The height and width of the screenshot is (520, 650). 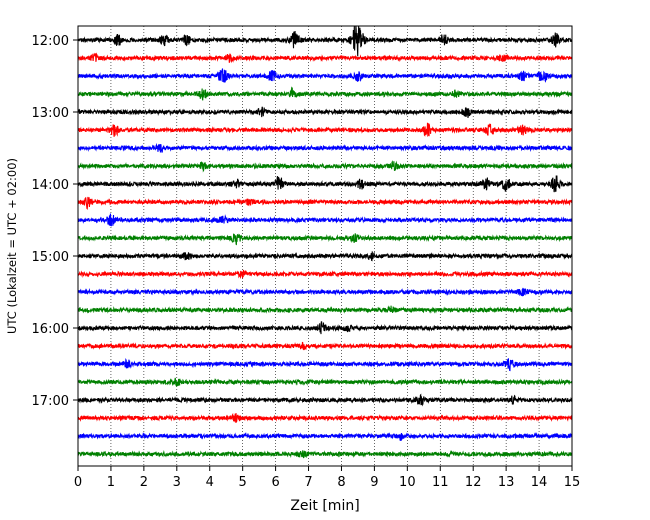 I want to click on x-tick-label: 12, so click(x=473, y=482).